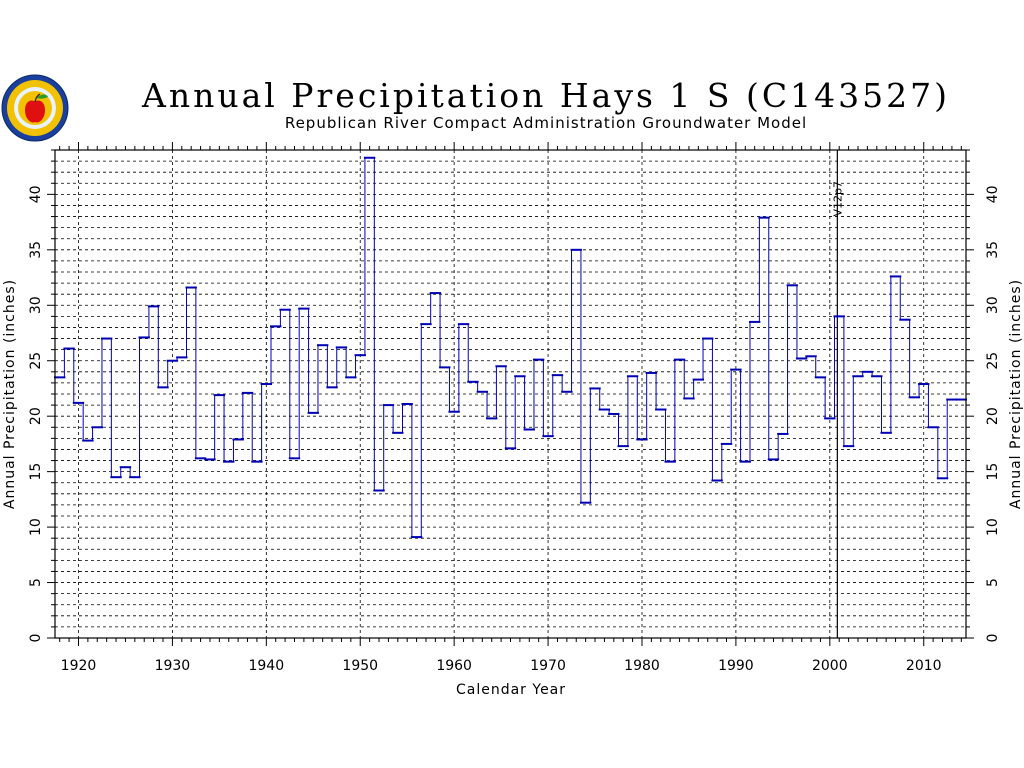 The image size is (1024, 768). Describe the element at coordinates (454, 666) in the screenshot. I see `x-tick-label: 1960` at that location.